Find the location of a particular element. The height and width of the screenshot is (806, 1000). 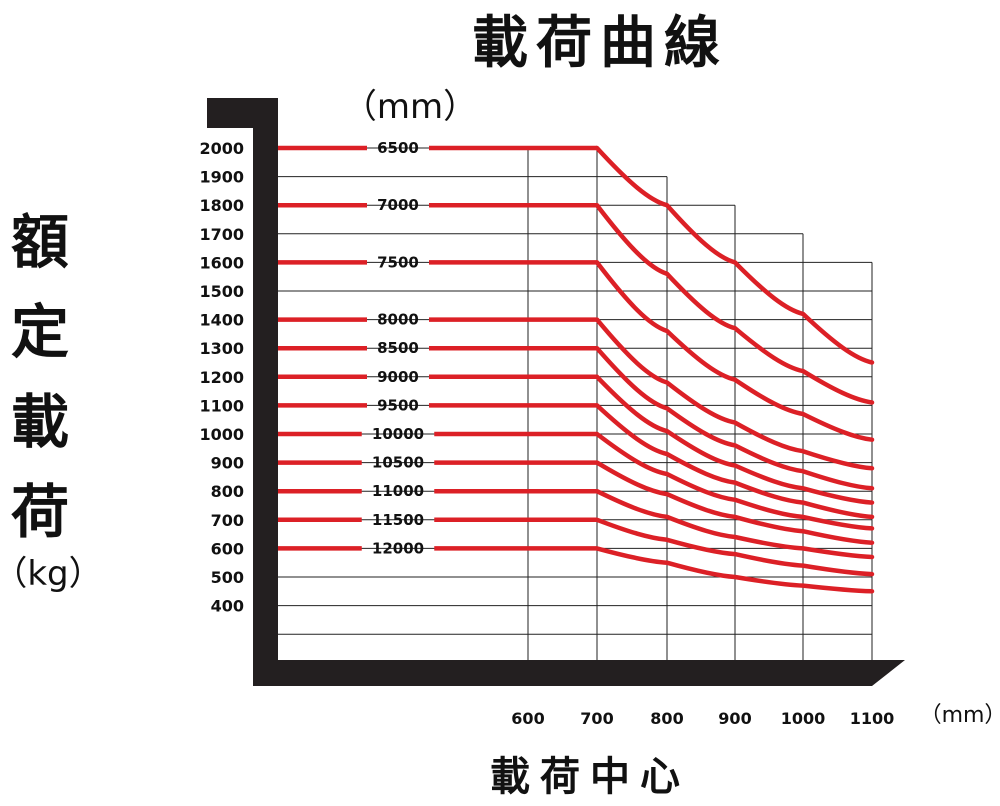

y-tick-label: 1000 is located at coordinates (221, 434).